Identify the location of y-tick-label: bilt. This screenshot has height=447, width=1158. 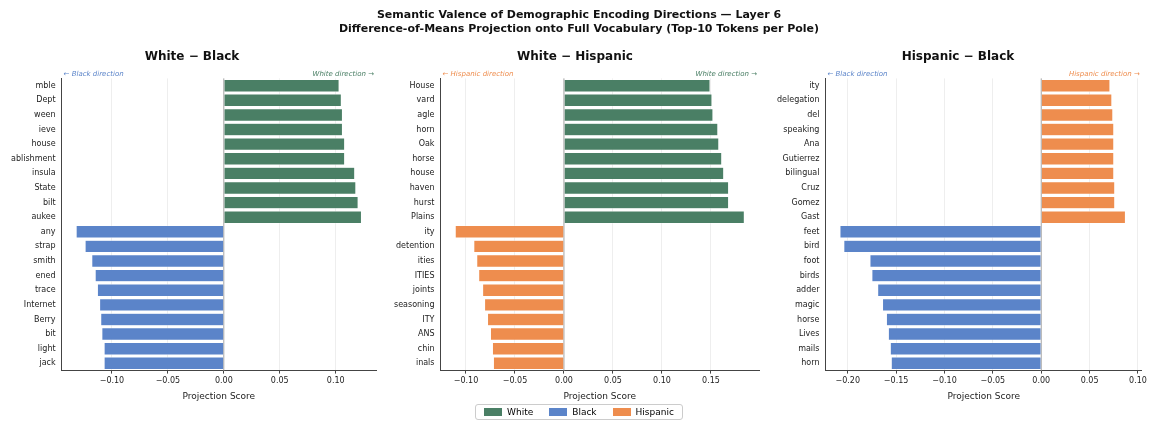
(49, 202).